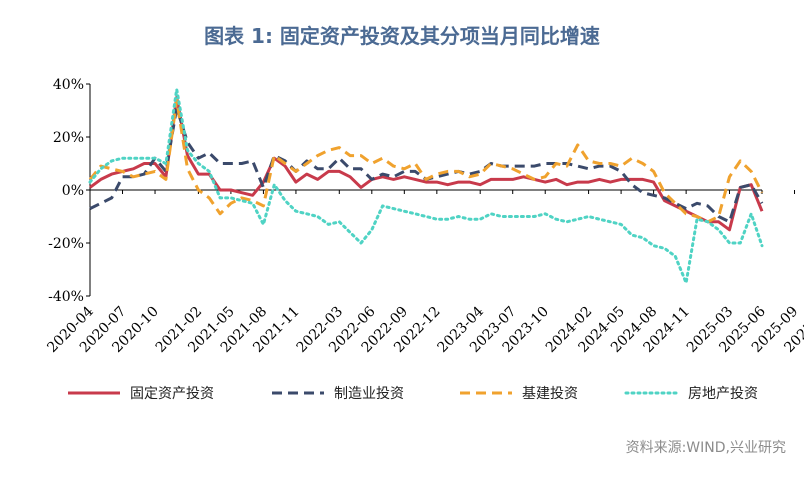 This screenshot has width=804, height=478. Describe the element at coordinates (73, 191) in the screenshot. I see `y-tick-label: 0%` at that location.